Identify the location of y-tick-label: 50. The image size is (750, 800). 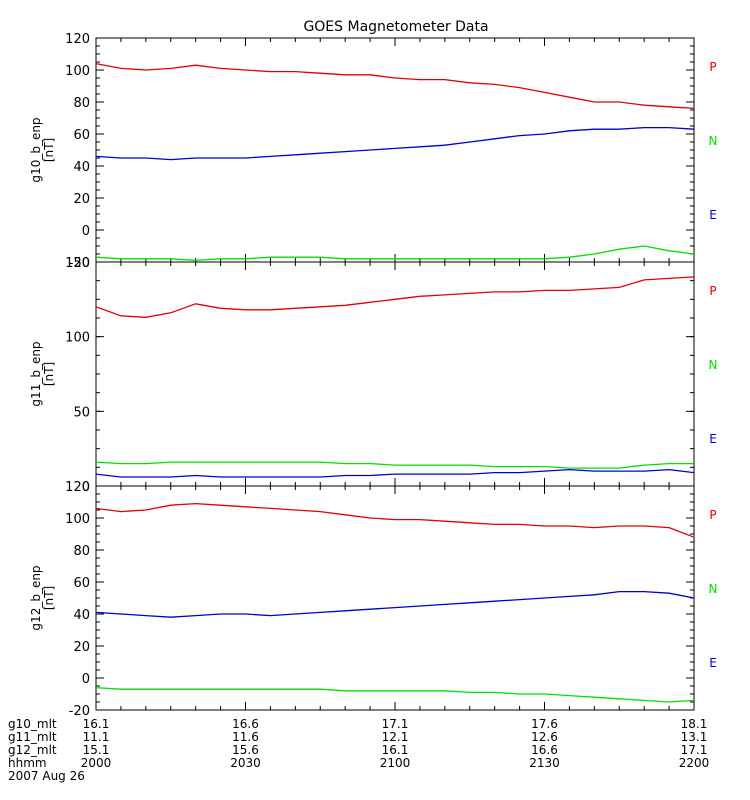
(81, 412).